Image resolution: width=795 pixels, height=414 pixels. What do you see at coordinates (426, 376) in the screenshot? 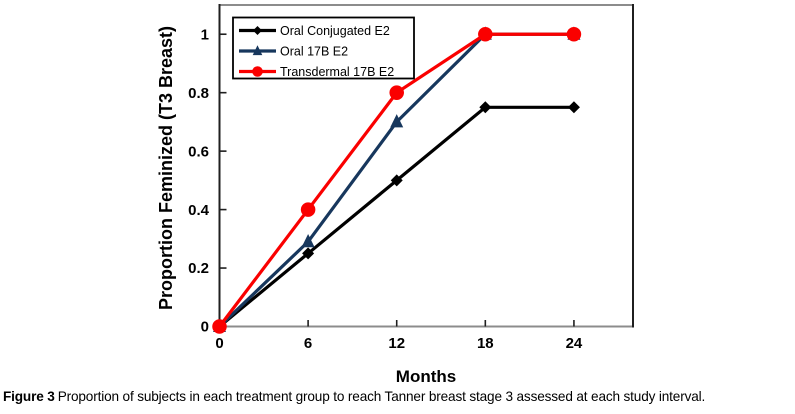
I see `x-axis-title: Months` at bounding box center [426, 376].